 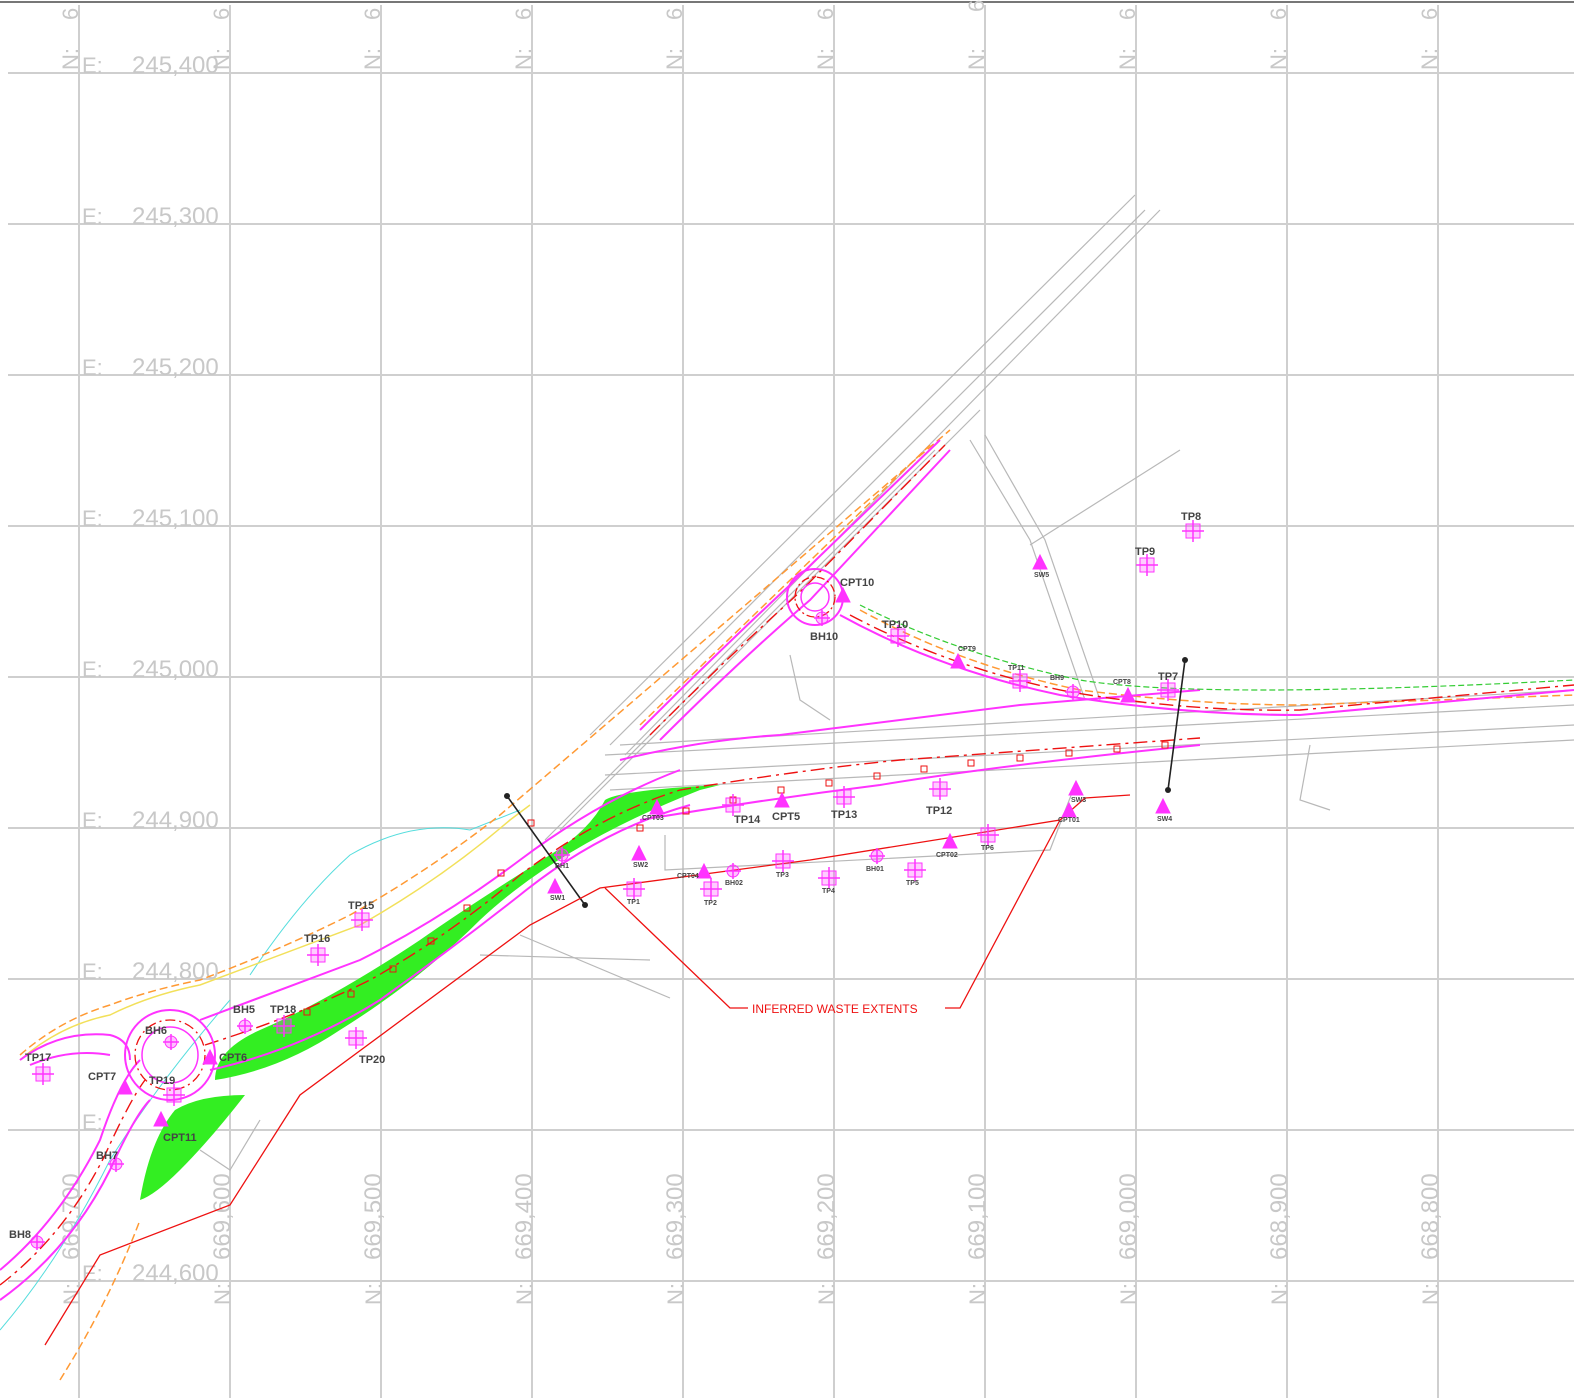 What do you see at coordinates (688, 876) in the screenshot?
I see `point-label: CPT04` at bounding box center [688, 876].